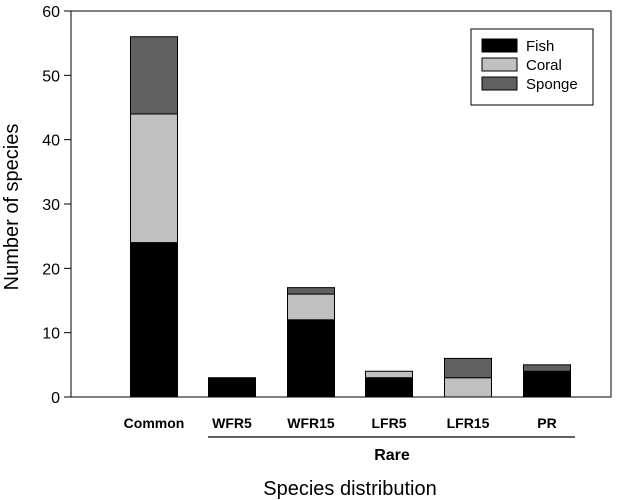  I want to click on x-axis-title: Species distribution, so click(349, 489).